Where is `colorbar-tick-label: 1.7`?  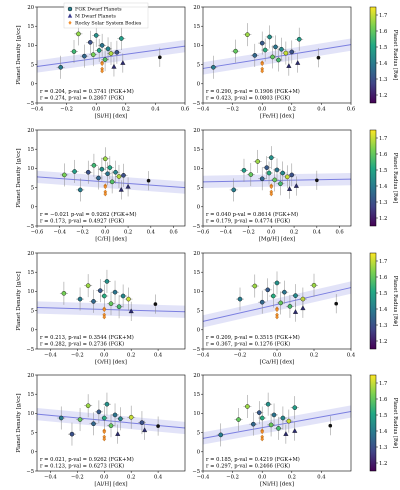
colorbar-tick-label: 1.7 is located at coordinates (383, 139).